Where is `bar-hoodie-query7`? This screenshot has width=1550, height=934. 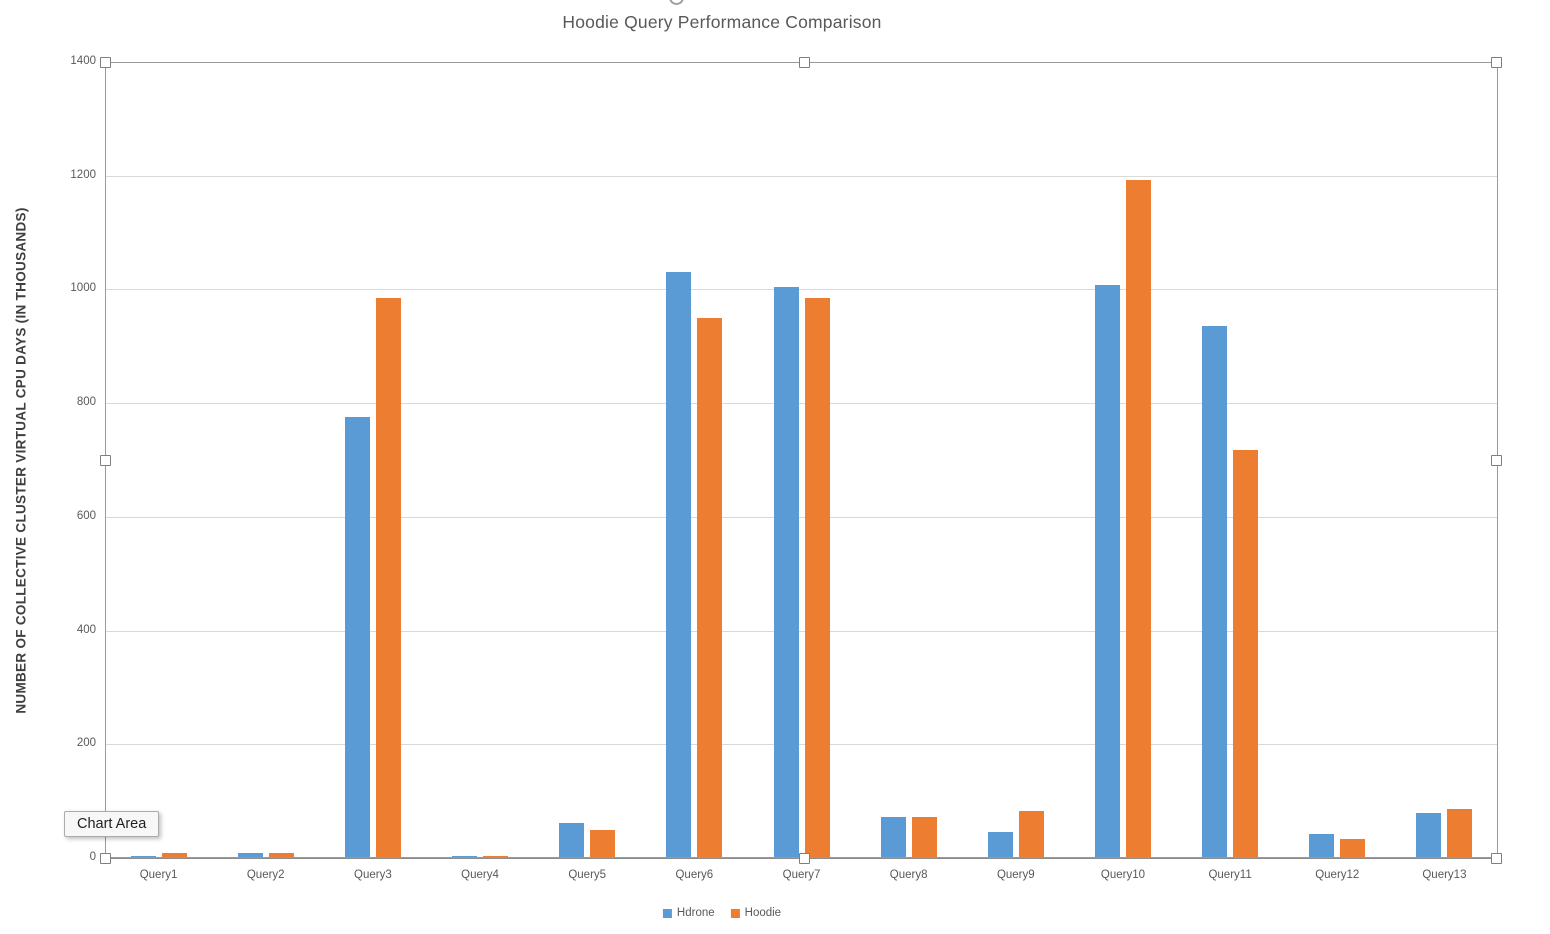
bar-hoodie-query7 is located at coordinates (817, 577).